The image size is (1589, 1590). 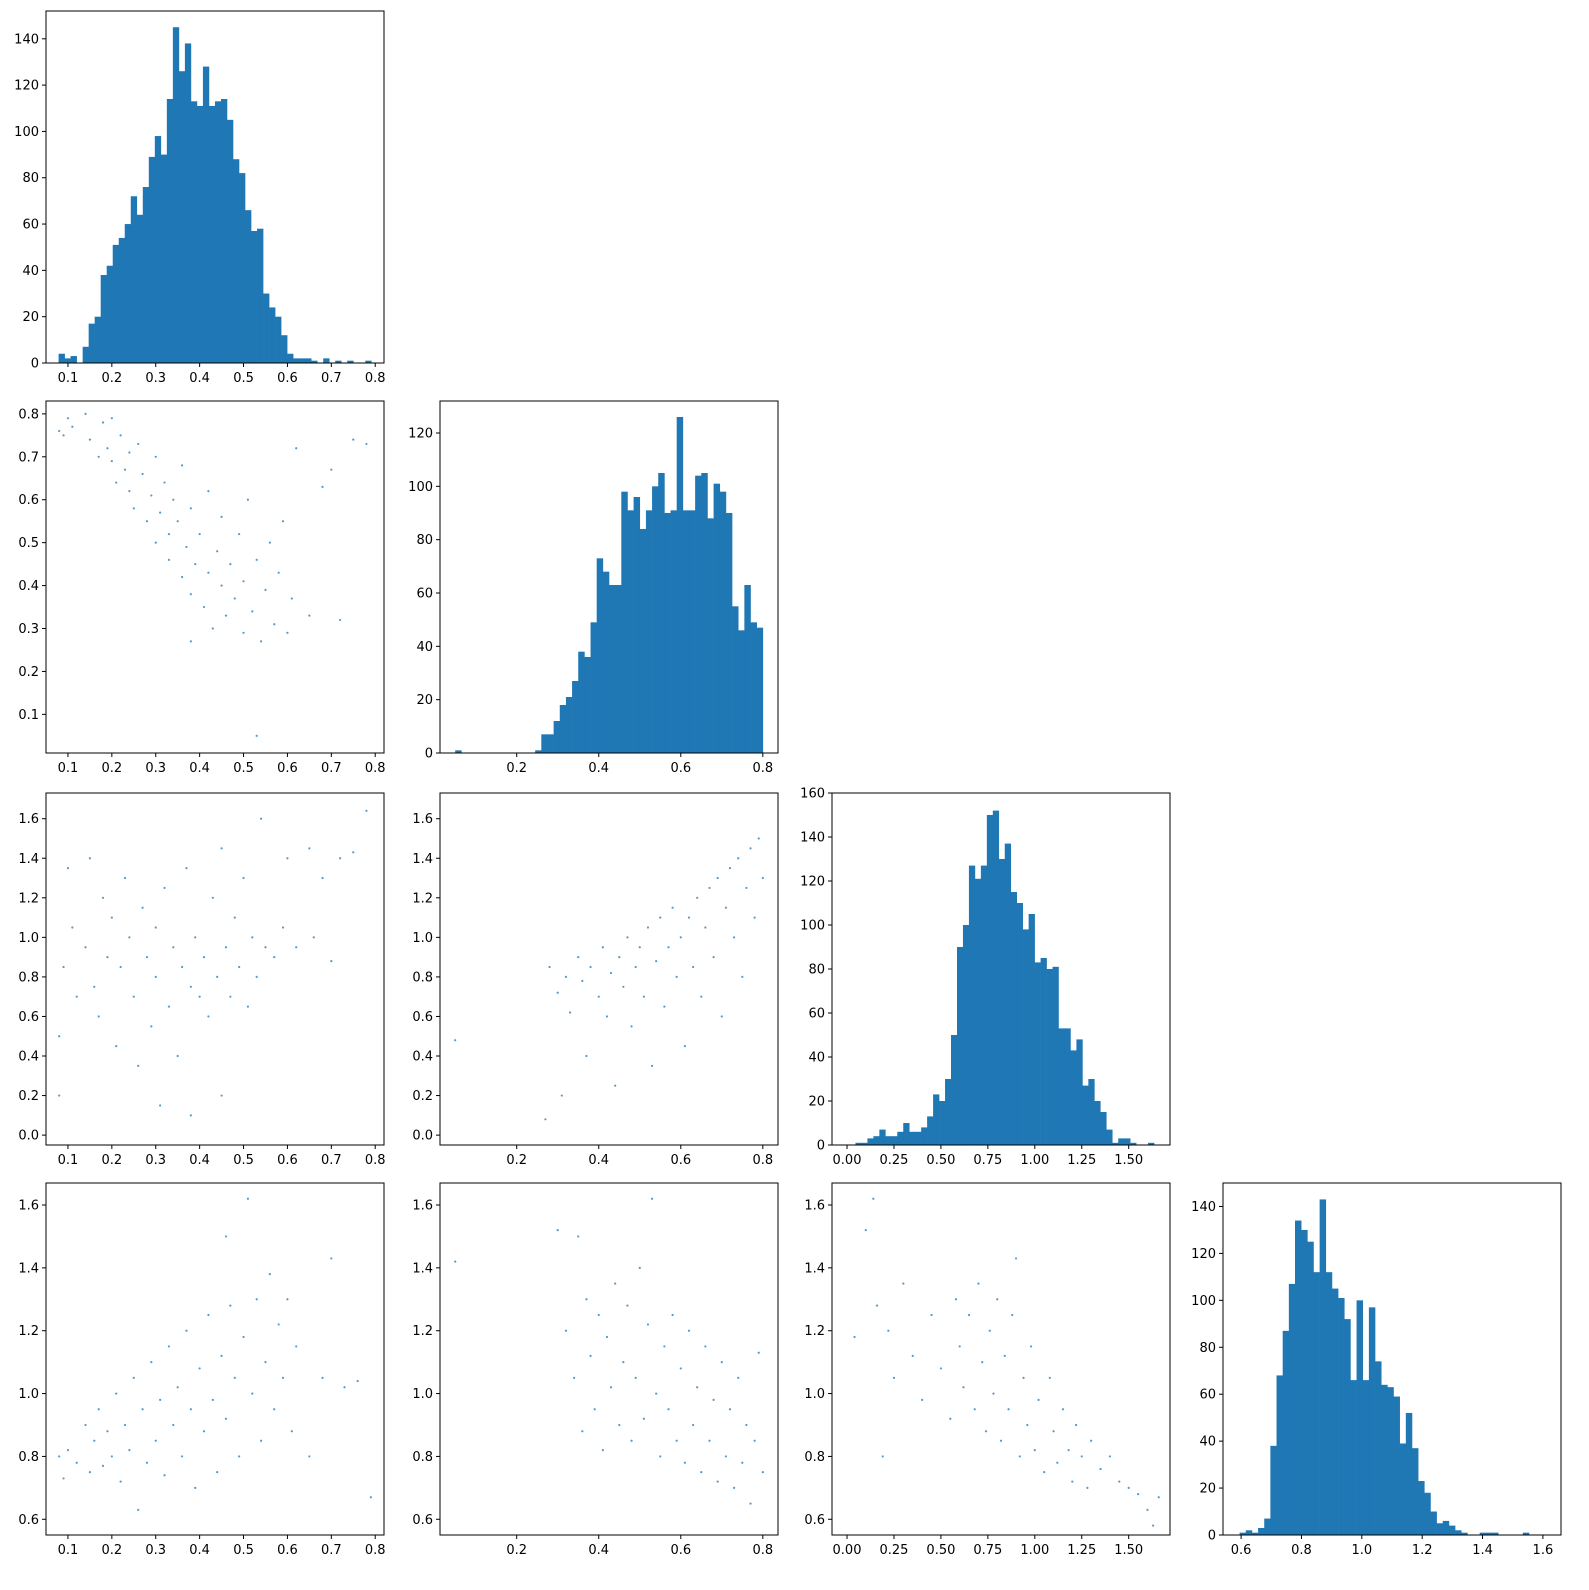 I want to click on x-tick-label: 1.6, so click(x=1543, y=1550).